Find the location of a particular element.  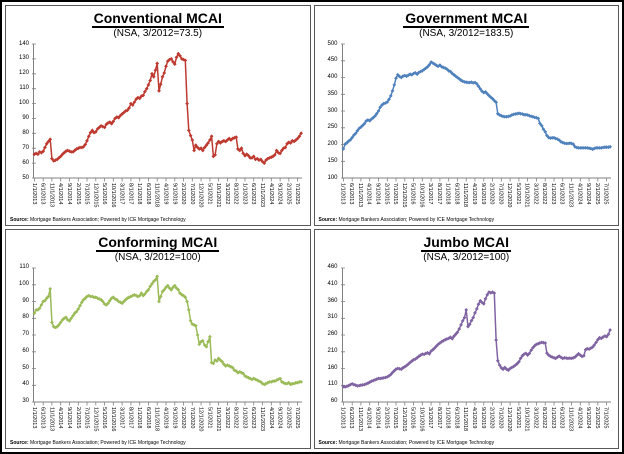

y-axis-tick-label: 50 is located at coordinates (25, 367).